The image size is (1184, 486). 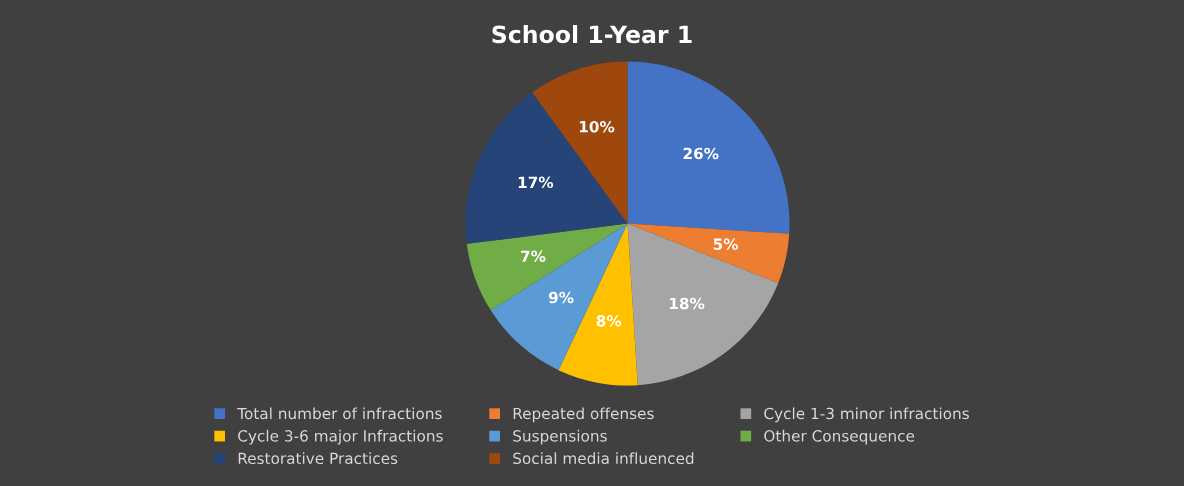 I want to click on chart-title: School 1-Year 1, so click(x=592, y=34).